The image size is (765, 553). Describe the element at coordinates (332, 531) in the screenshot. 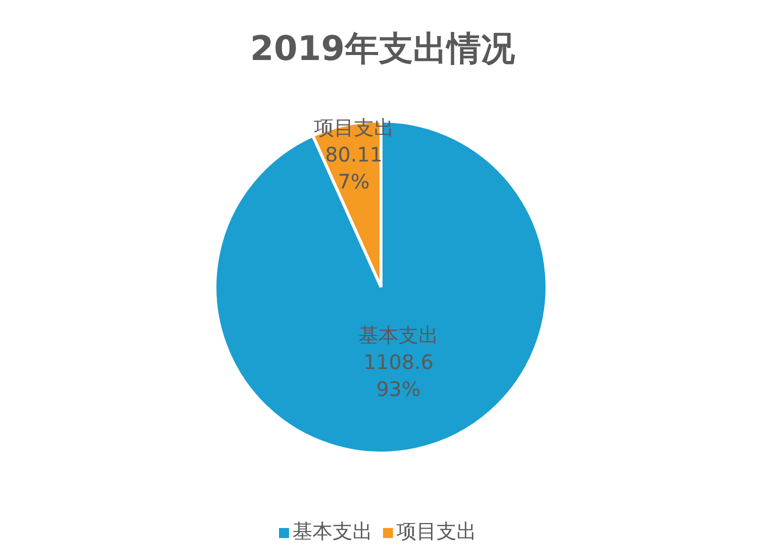

I see `legend-label: 基本支出` at that location.